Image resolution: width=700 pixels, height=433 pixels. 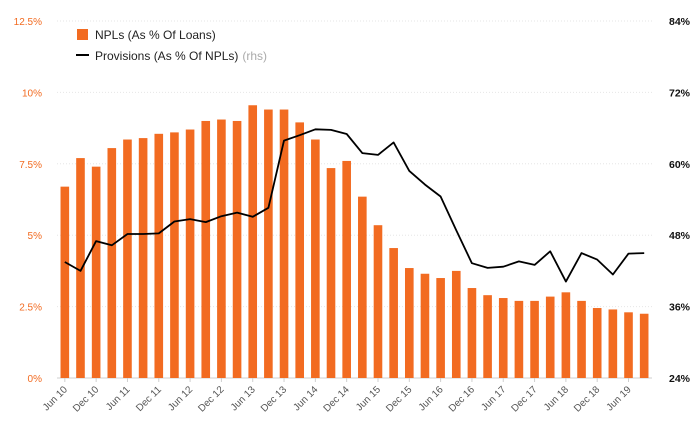 What do you see at coordinates (337, 399) in the screenshot?
I see `x-tick-label: Dec 14` at bounding box center [337, 399].